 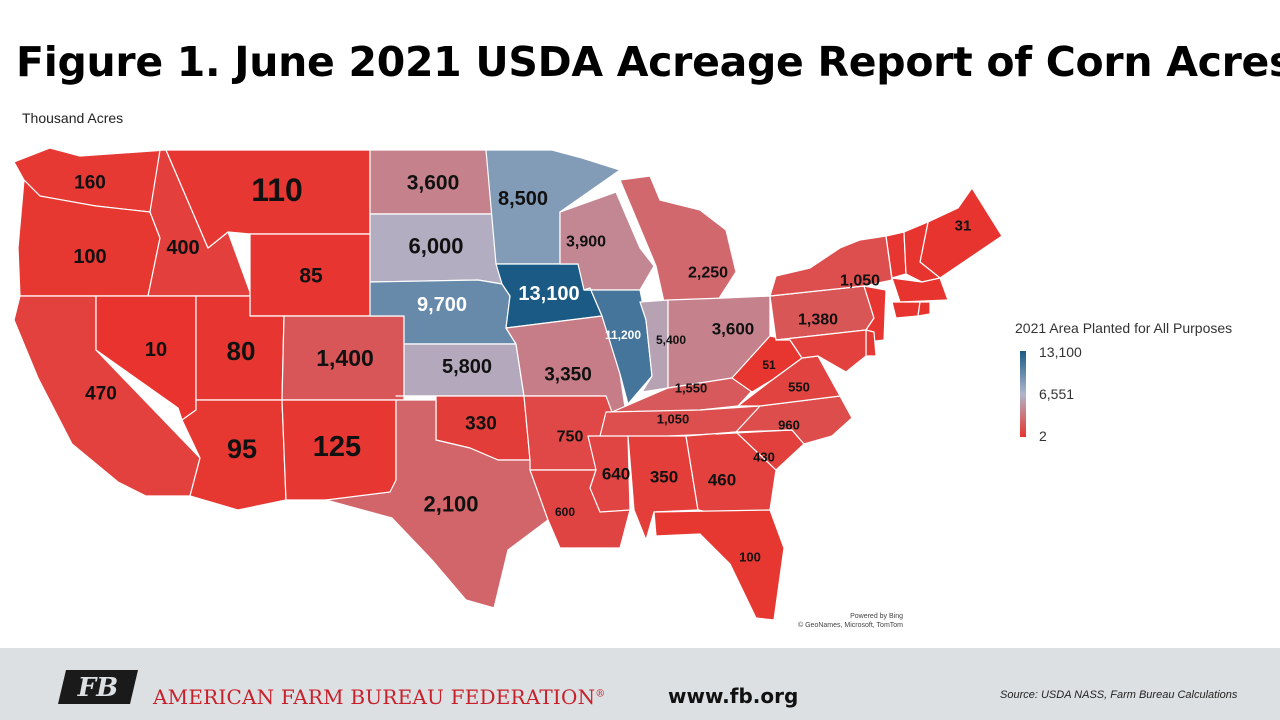 I want to click on state-value-label-nd: 3,600, so click(x=433, y=183).